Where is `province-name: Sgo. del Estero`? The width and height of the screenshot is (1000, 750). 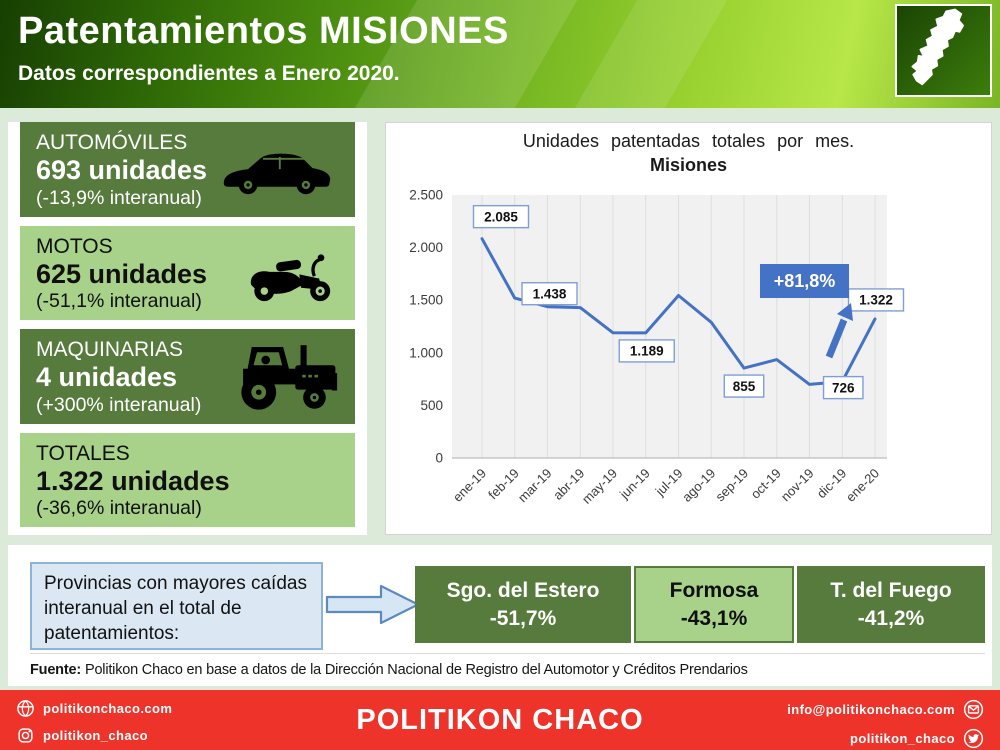 province-name: Sgo. del Estero is located at coordinates (523, 591).